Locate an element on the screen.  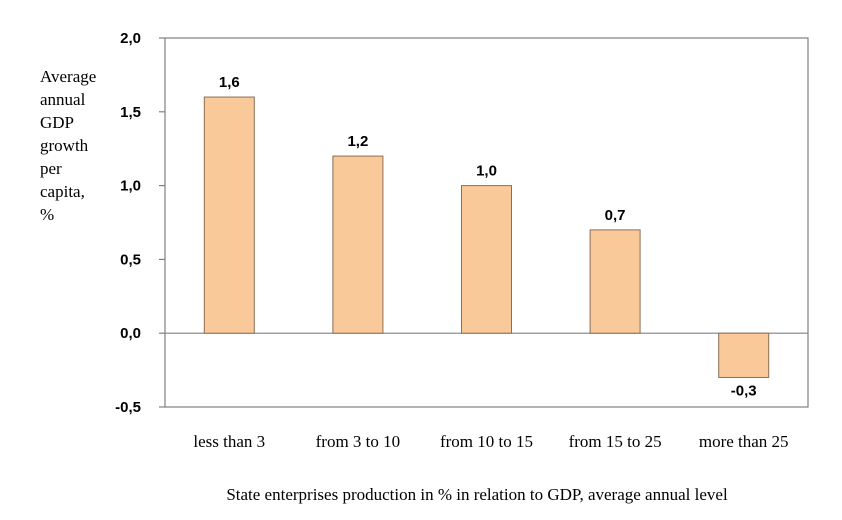
y-axis-label-line: per is located at coordinates (51, 168).